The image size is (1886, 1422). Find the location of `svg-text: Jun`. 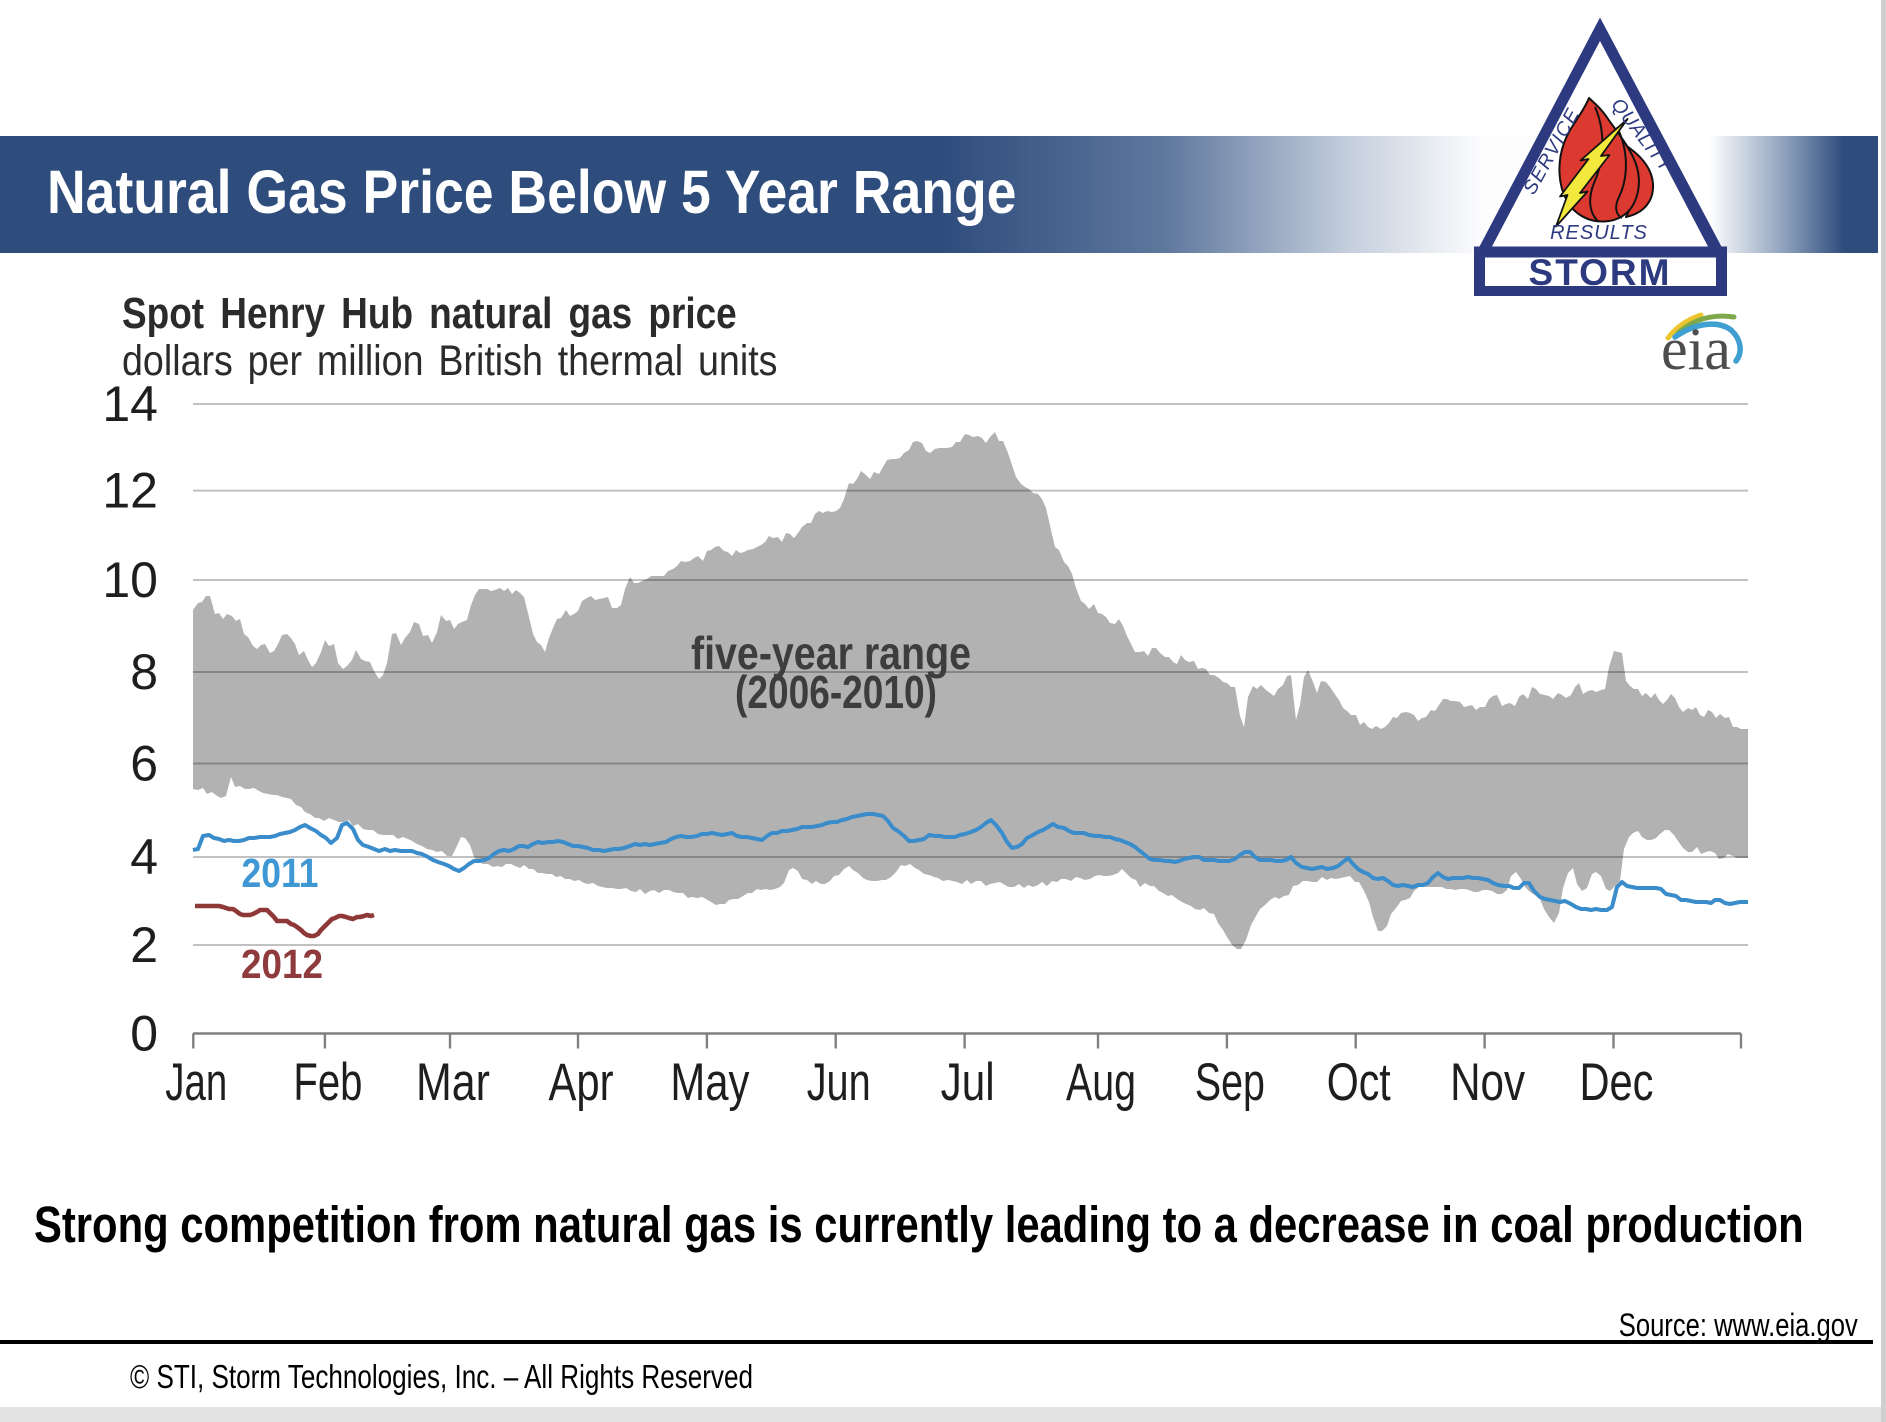

svg-text: Jun is located at coordinates (839, 1082).